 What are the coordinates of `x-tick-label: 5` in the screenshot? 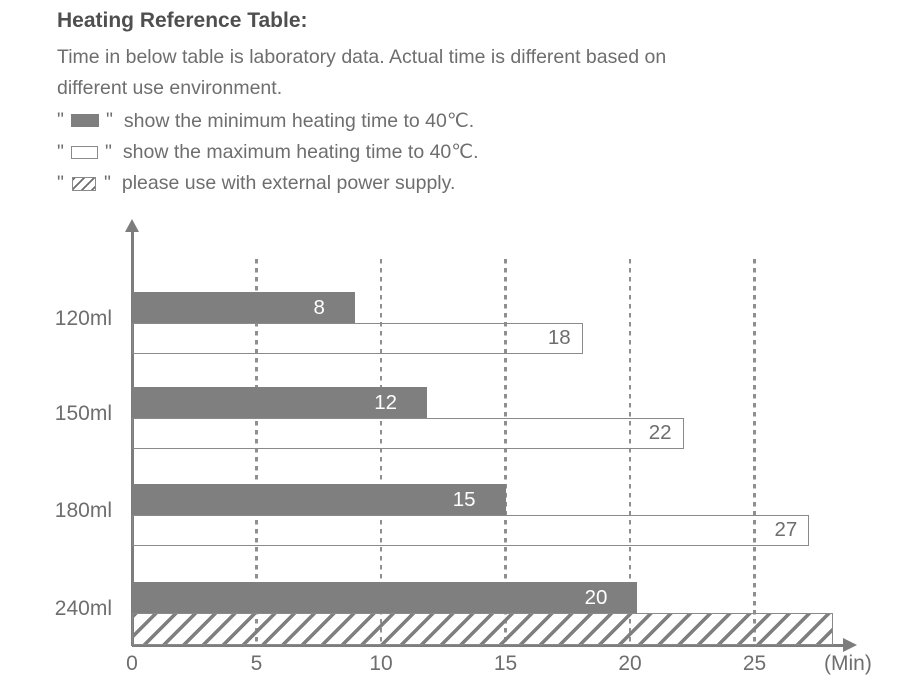 It's located at (256, 663).